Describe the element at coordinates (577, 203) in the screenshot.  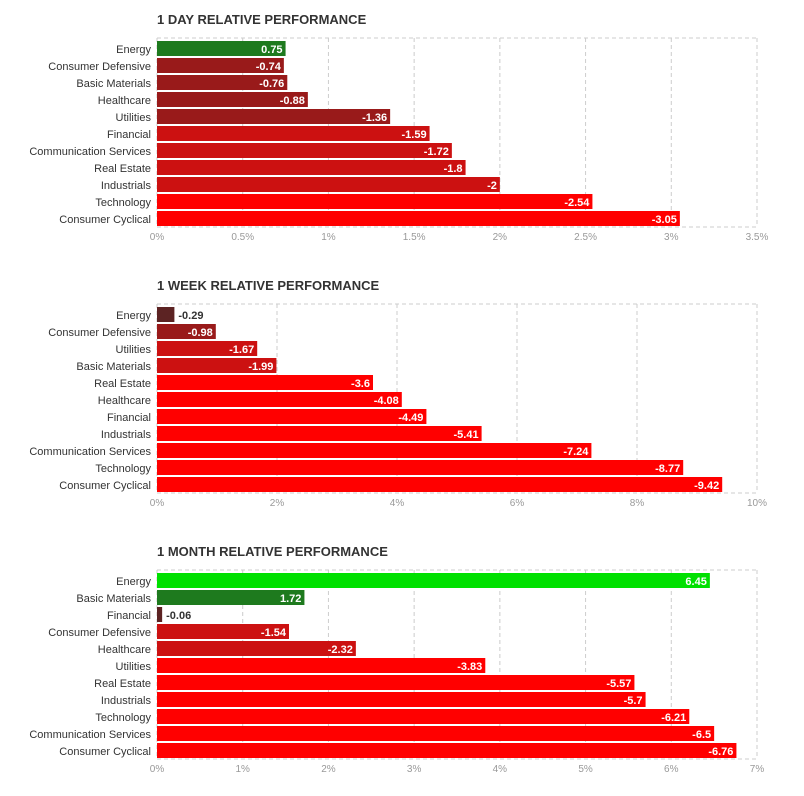
I see `value-label: -2.54` at that location.